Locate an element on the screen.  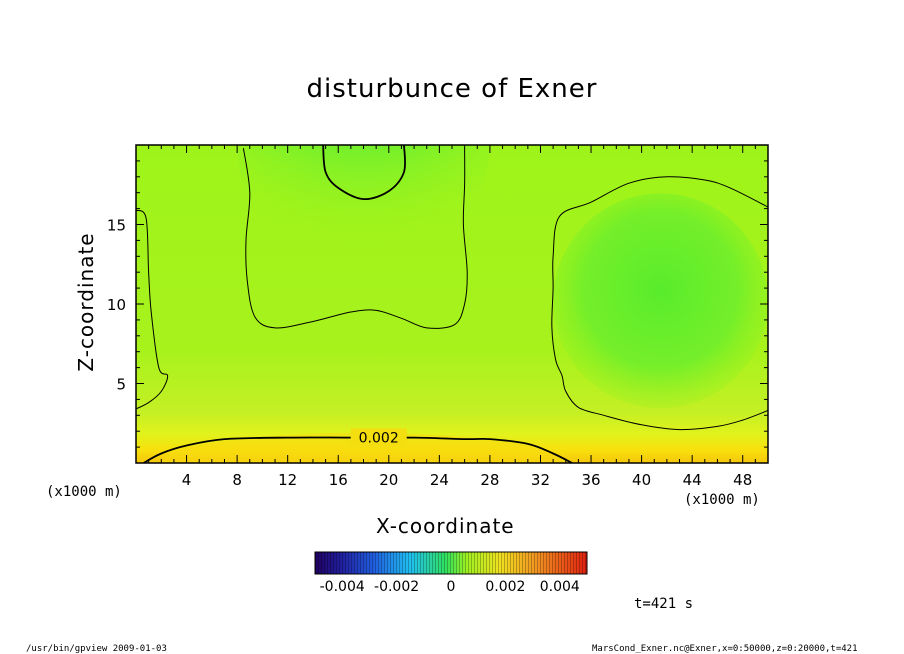
colorbar-tick-label: 0.004 is located at coordinates (560, 587).